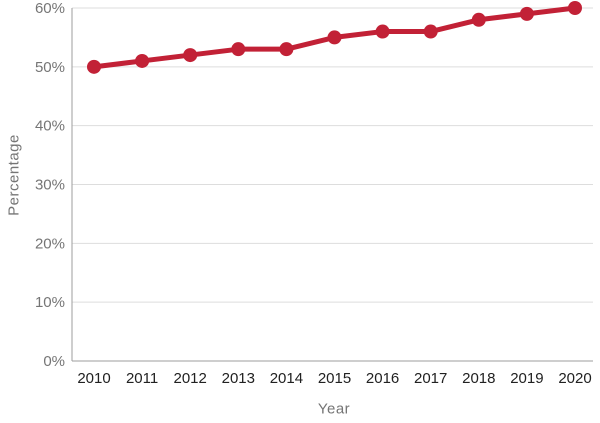 This screenshot has width=600, height=423. Describe the element at coordinates (14, 175) in the screenshot. I see `y-axis-title: Percentage` at that location.